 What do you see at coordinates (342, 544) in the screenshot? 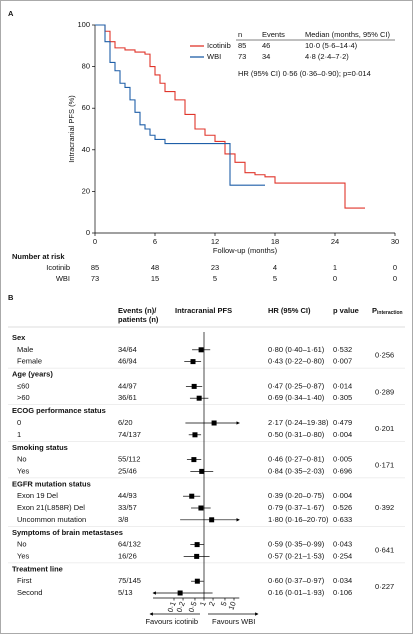
I see `row-p: 0·043` at bounding box center [342, 544].